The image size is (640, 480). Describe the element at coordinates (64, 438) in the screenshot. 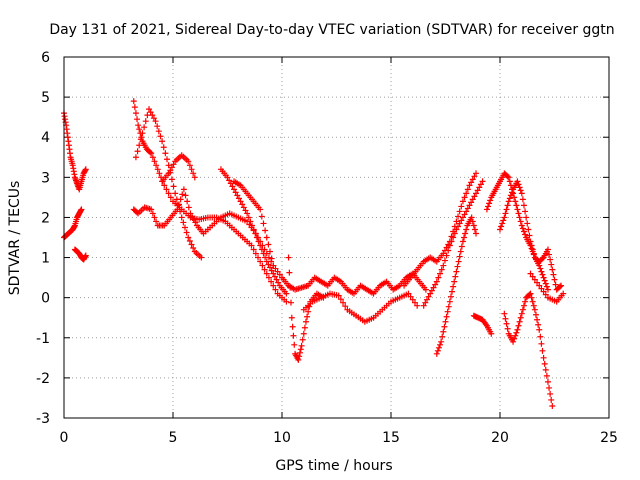

I see `x-tick-label: 0` at that location.